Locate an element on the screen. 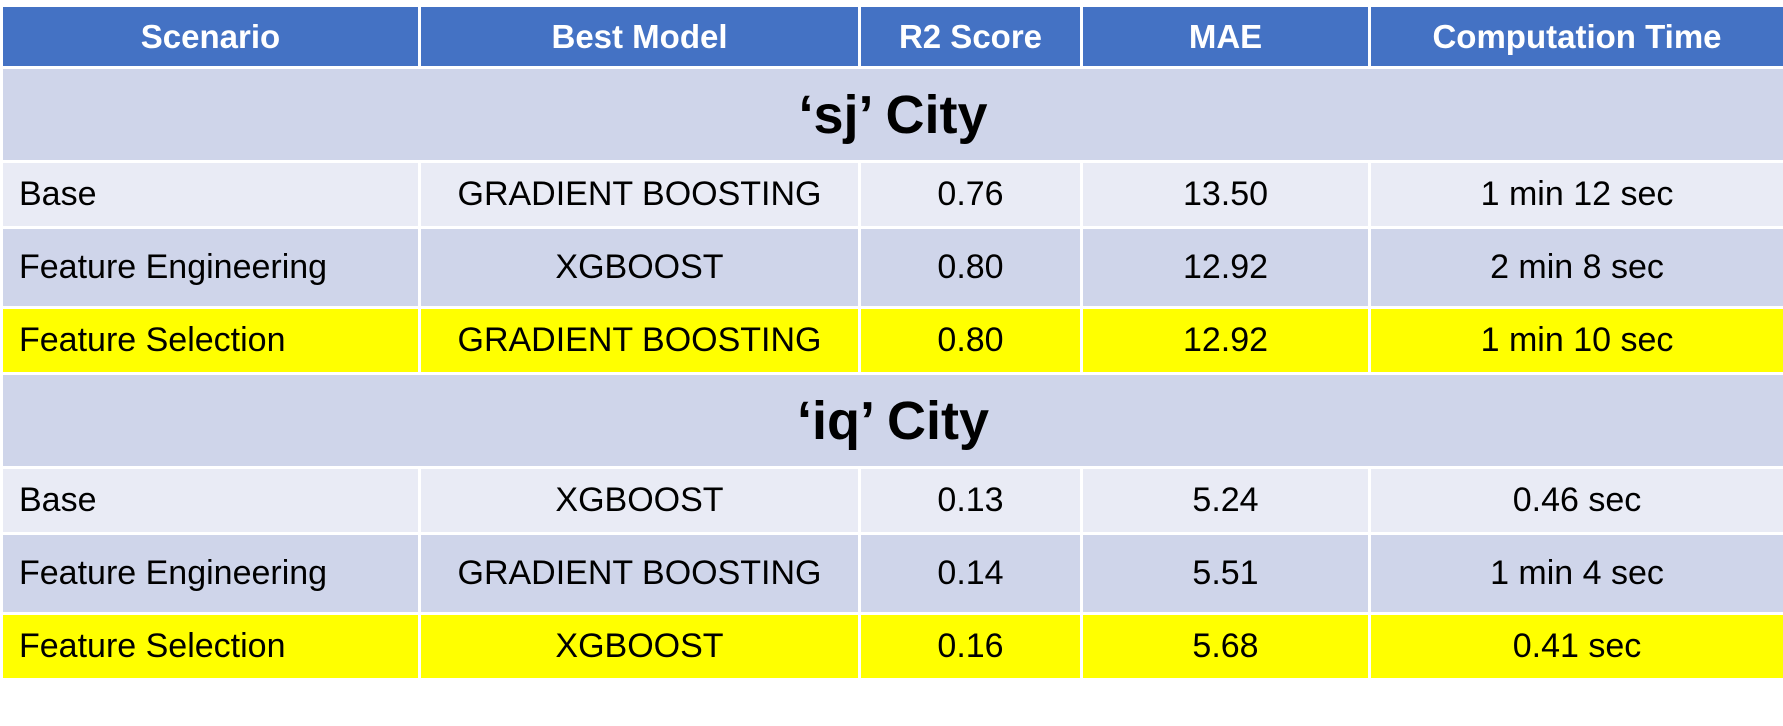 This screenshot has height=726, width=1783. cell-r2: 0.13 is located at coordinates (970, 500).